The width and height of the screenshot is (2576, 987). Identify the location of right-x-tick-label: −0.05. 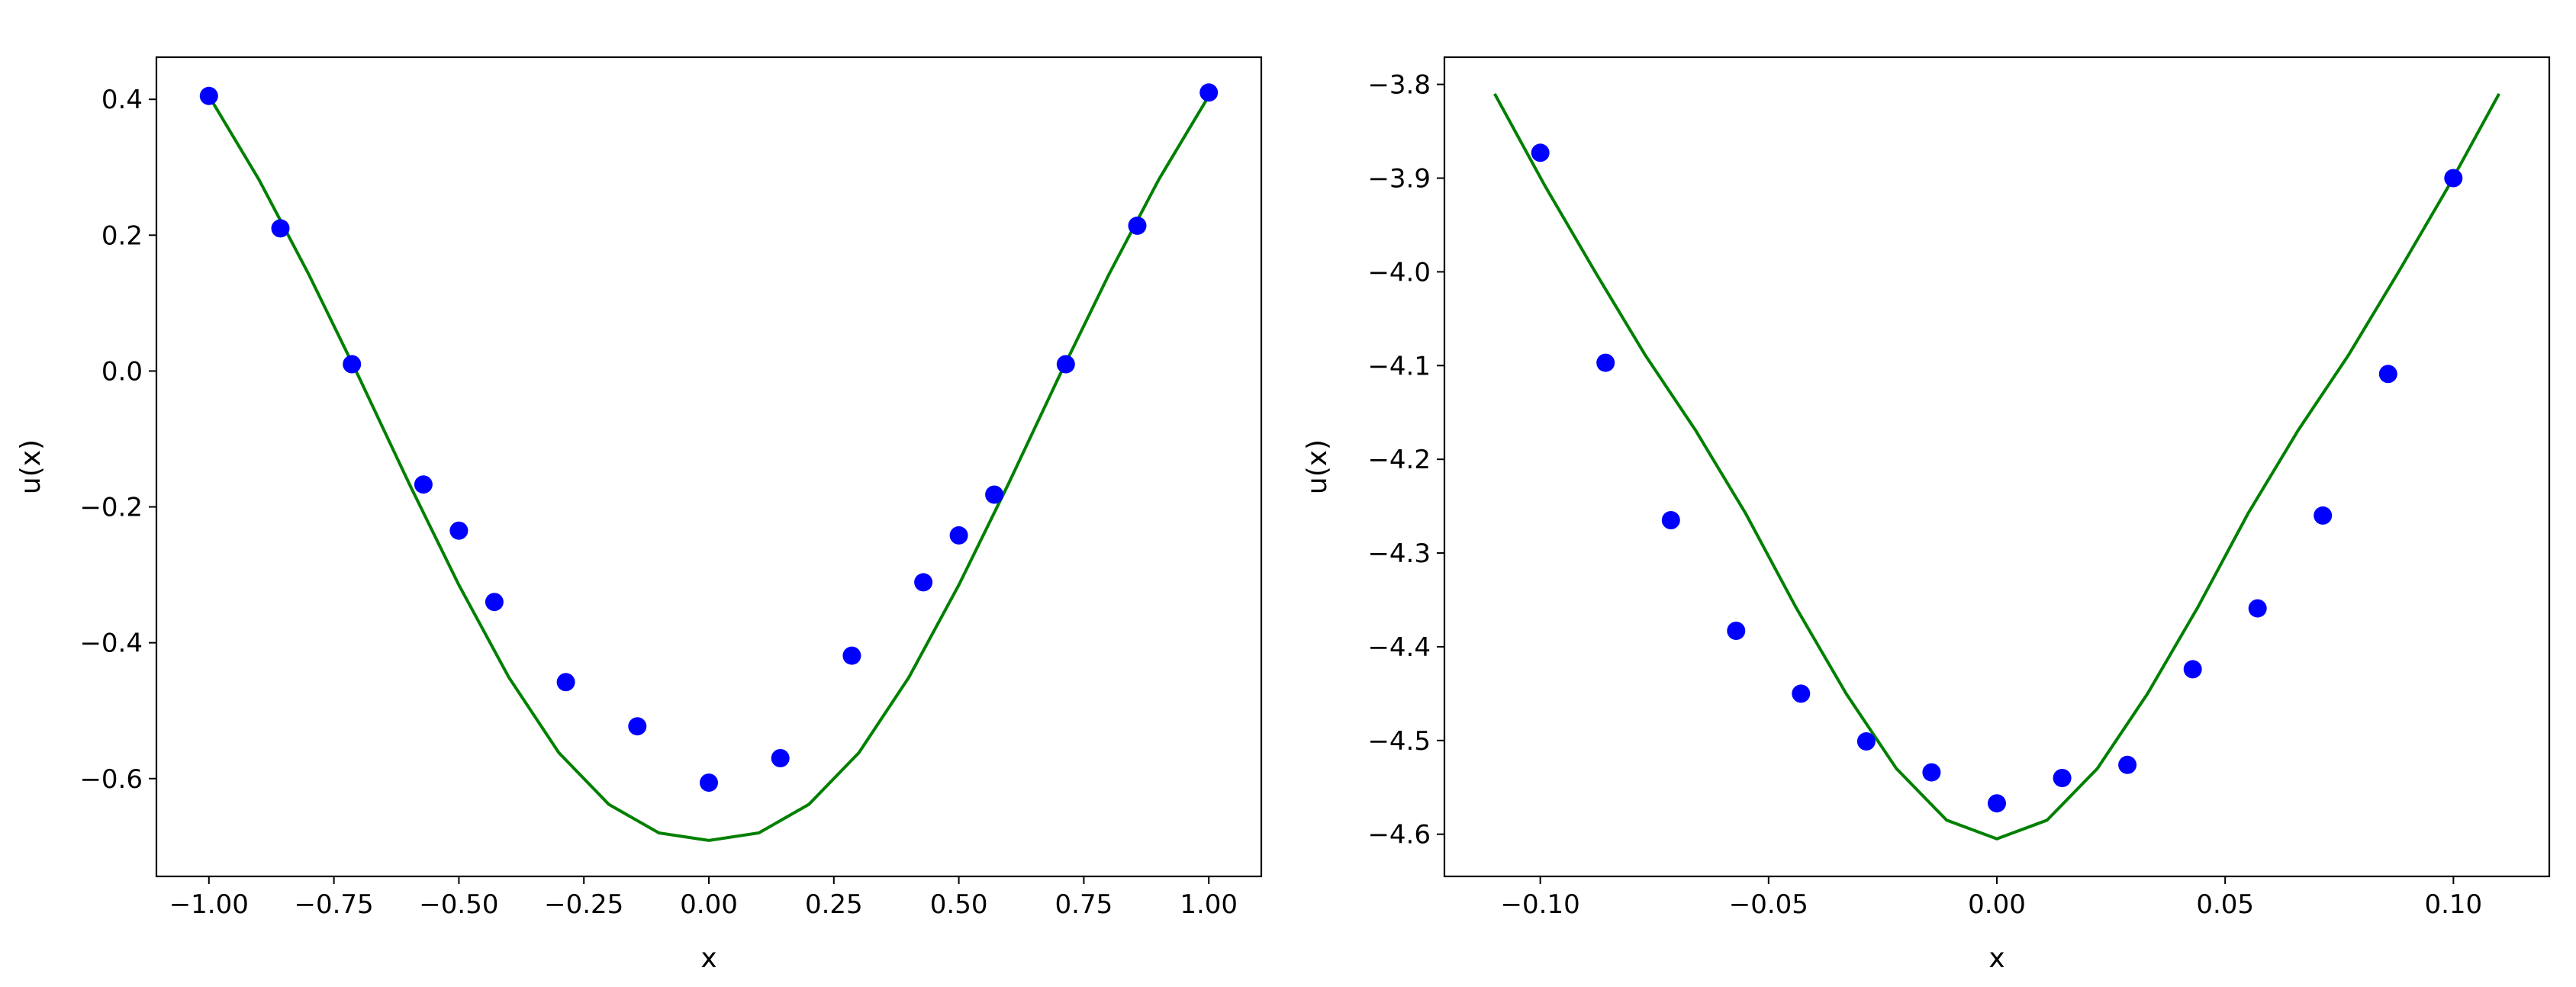
(1768, 904).